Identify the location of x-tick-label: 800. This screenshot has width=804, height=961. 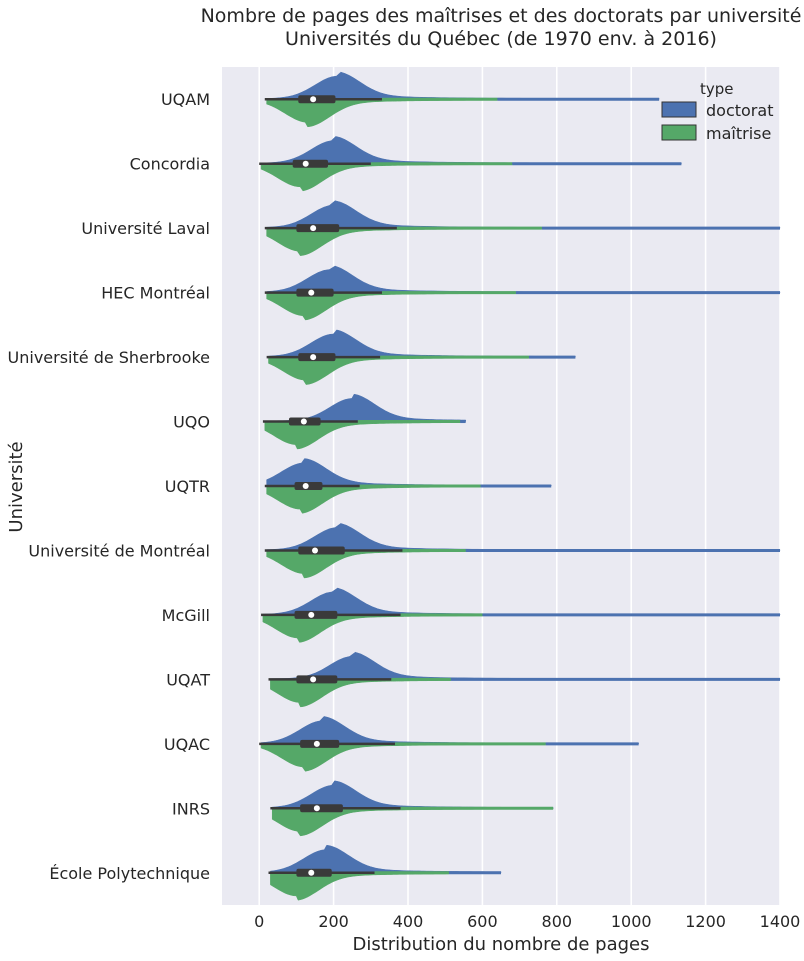
(557, 921).